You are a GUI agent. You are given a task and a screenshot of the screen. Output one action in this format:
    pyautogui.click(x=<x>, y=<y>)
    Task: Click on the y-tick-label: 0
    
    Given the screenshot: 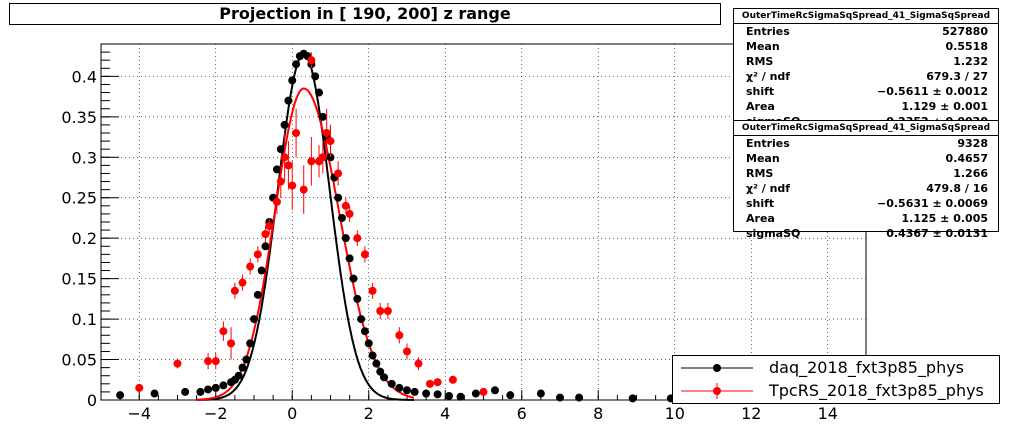 What is the action you would take?
    pyautogui.click(x=92, y=400)
    